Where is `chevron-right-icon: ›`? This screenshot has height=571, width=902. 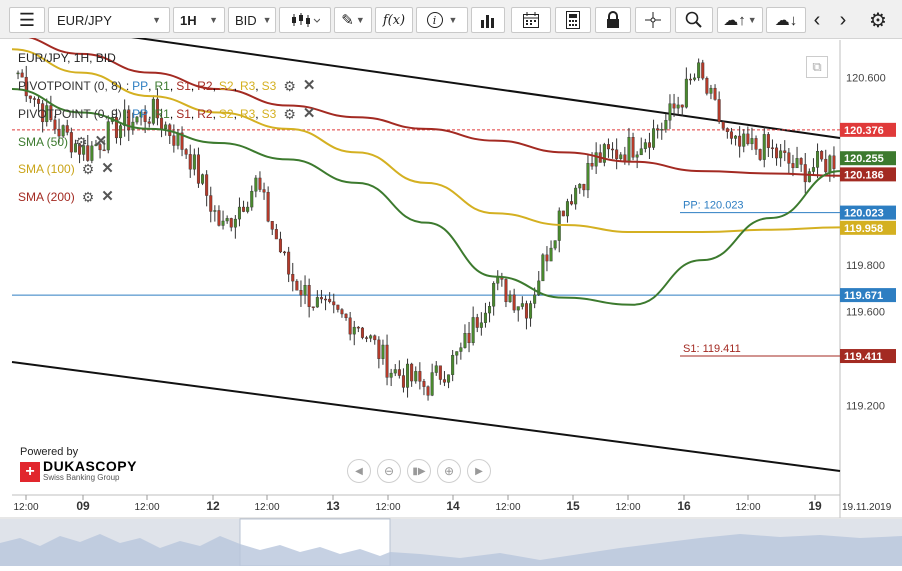
chevron-right-icon: › is located at coordinates (843, 19).